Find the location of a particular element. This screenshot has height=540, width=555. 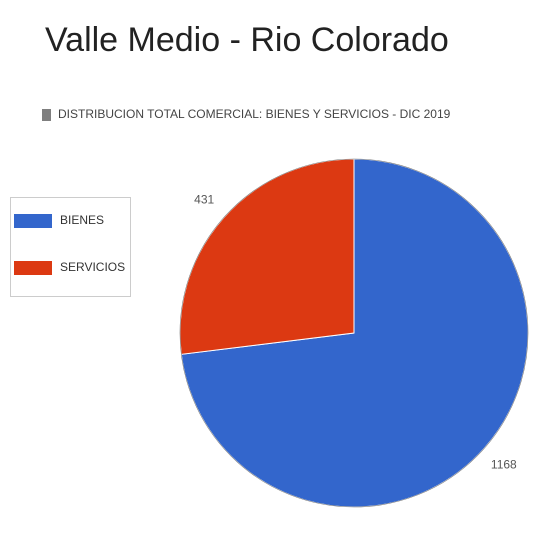

pie-slice is located at coordinates (267, 256).